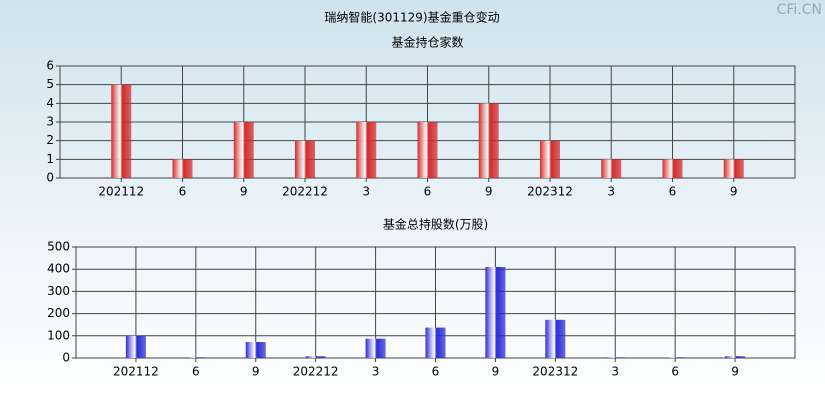 The image size is (825, 400). I want to click on watermark: CFi.CN, so click(799, 10).